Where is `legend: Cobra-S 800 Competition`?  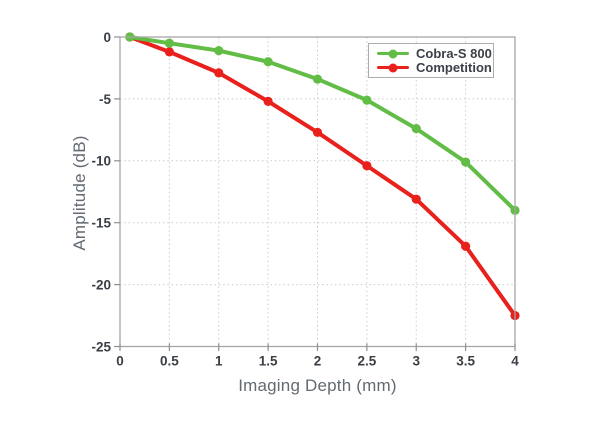
legend: Cobra-S 800 Competition is located at coordinates (431, 60).